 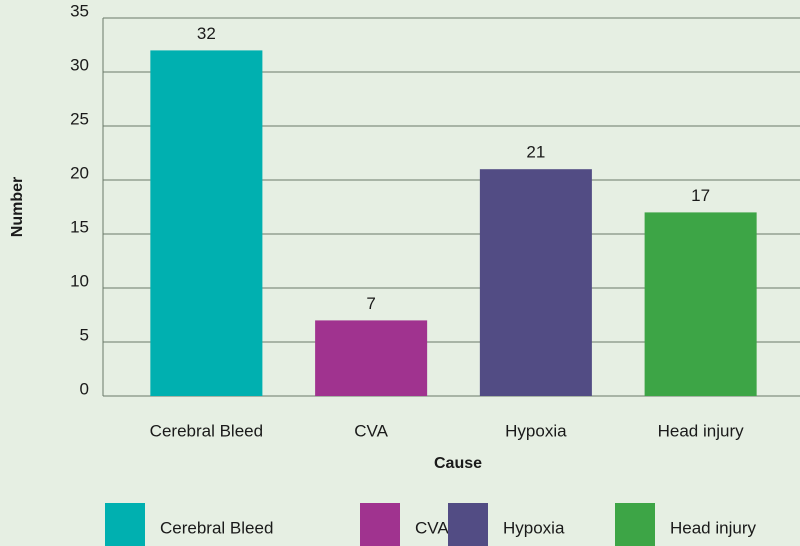 What do you see at coordinates (701, 430) in the screenshot?
I see `x-tick-label: Head injury` at bounding box center [701, 430].